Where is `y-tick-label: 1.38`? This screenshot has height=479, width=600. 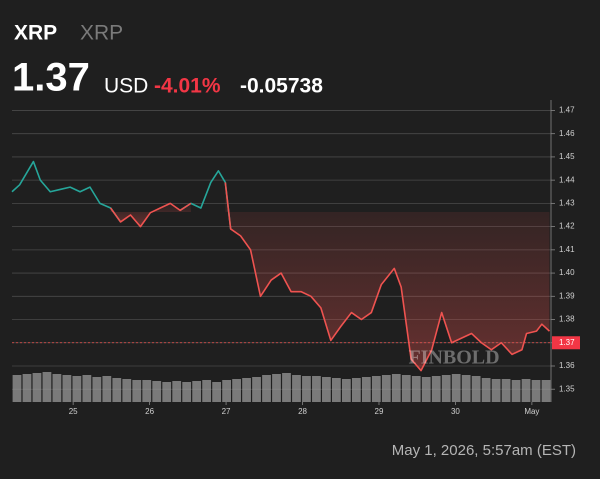 y-tick-label: 1.38 is located at coordinates (567, 319).